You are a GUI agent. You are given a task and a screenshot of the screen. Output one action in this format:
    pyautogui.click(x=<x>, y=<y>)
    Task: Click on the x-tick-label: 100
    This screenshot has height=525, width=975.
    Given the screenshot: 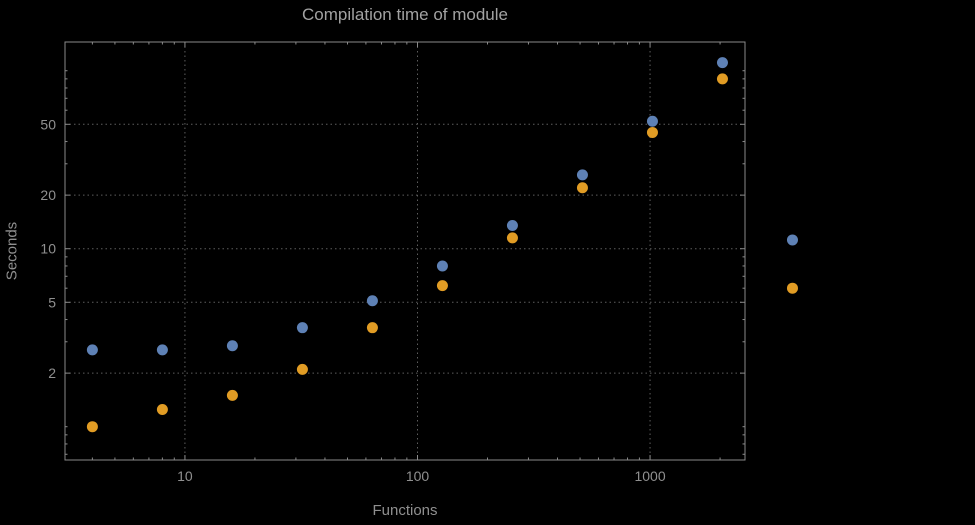 What is the action you would take?
    pyautogui.click(x=418, y=476)
    